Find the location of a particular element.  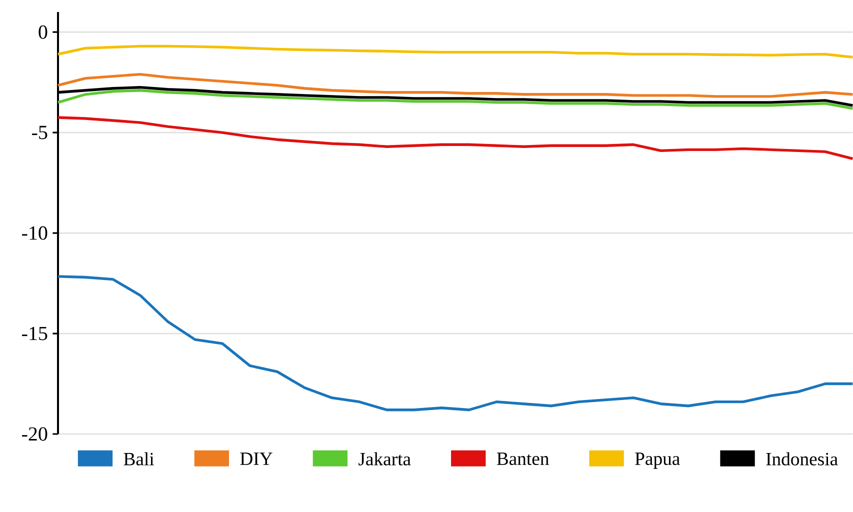

legend-label: Indonesia is located at coordinates (802, 459).